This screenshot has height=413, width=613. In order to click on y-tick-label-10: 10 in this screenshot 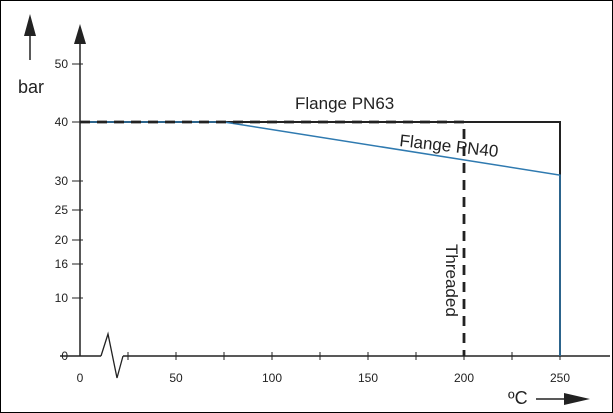, I will do `click(62, 298)`.